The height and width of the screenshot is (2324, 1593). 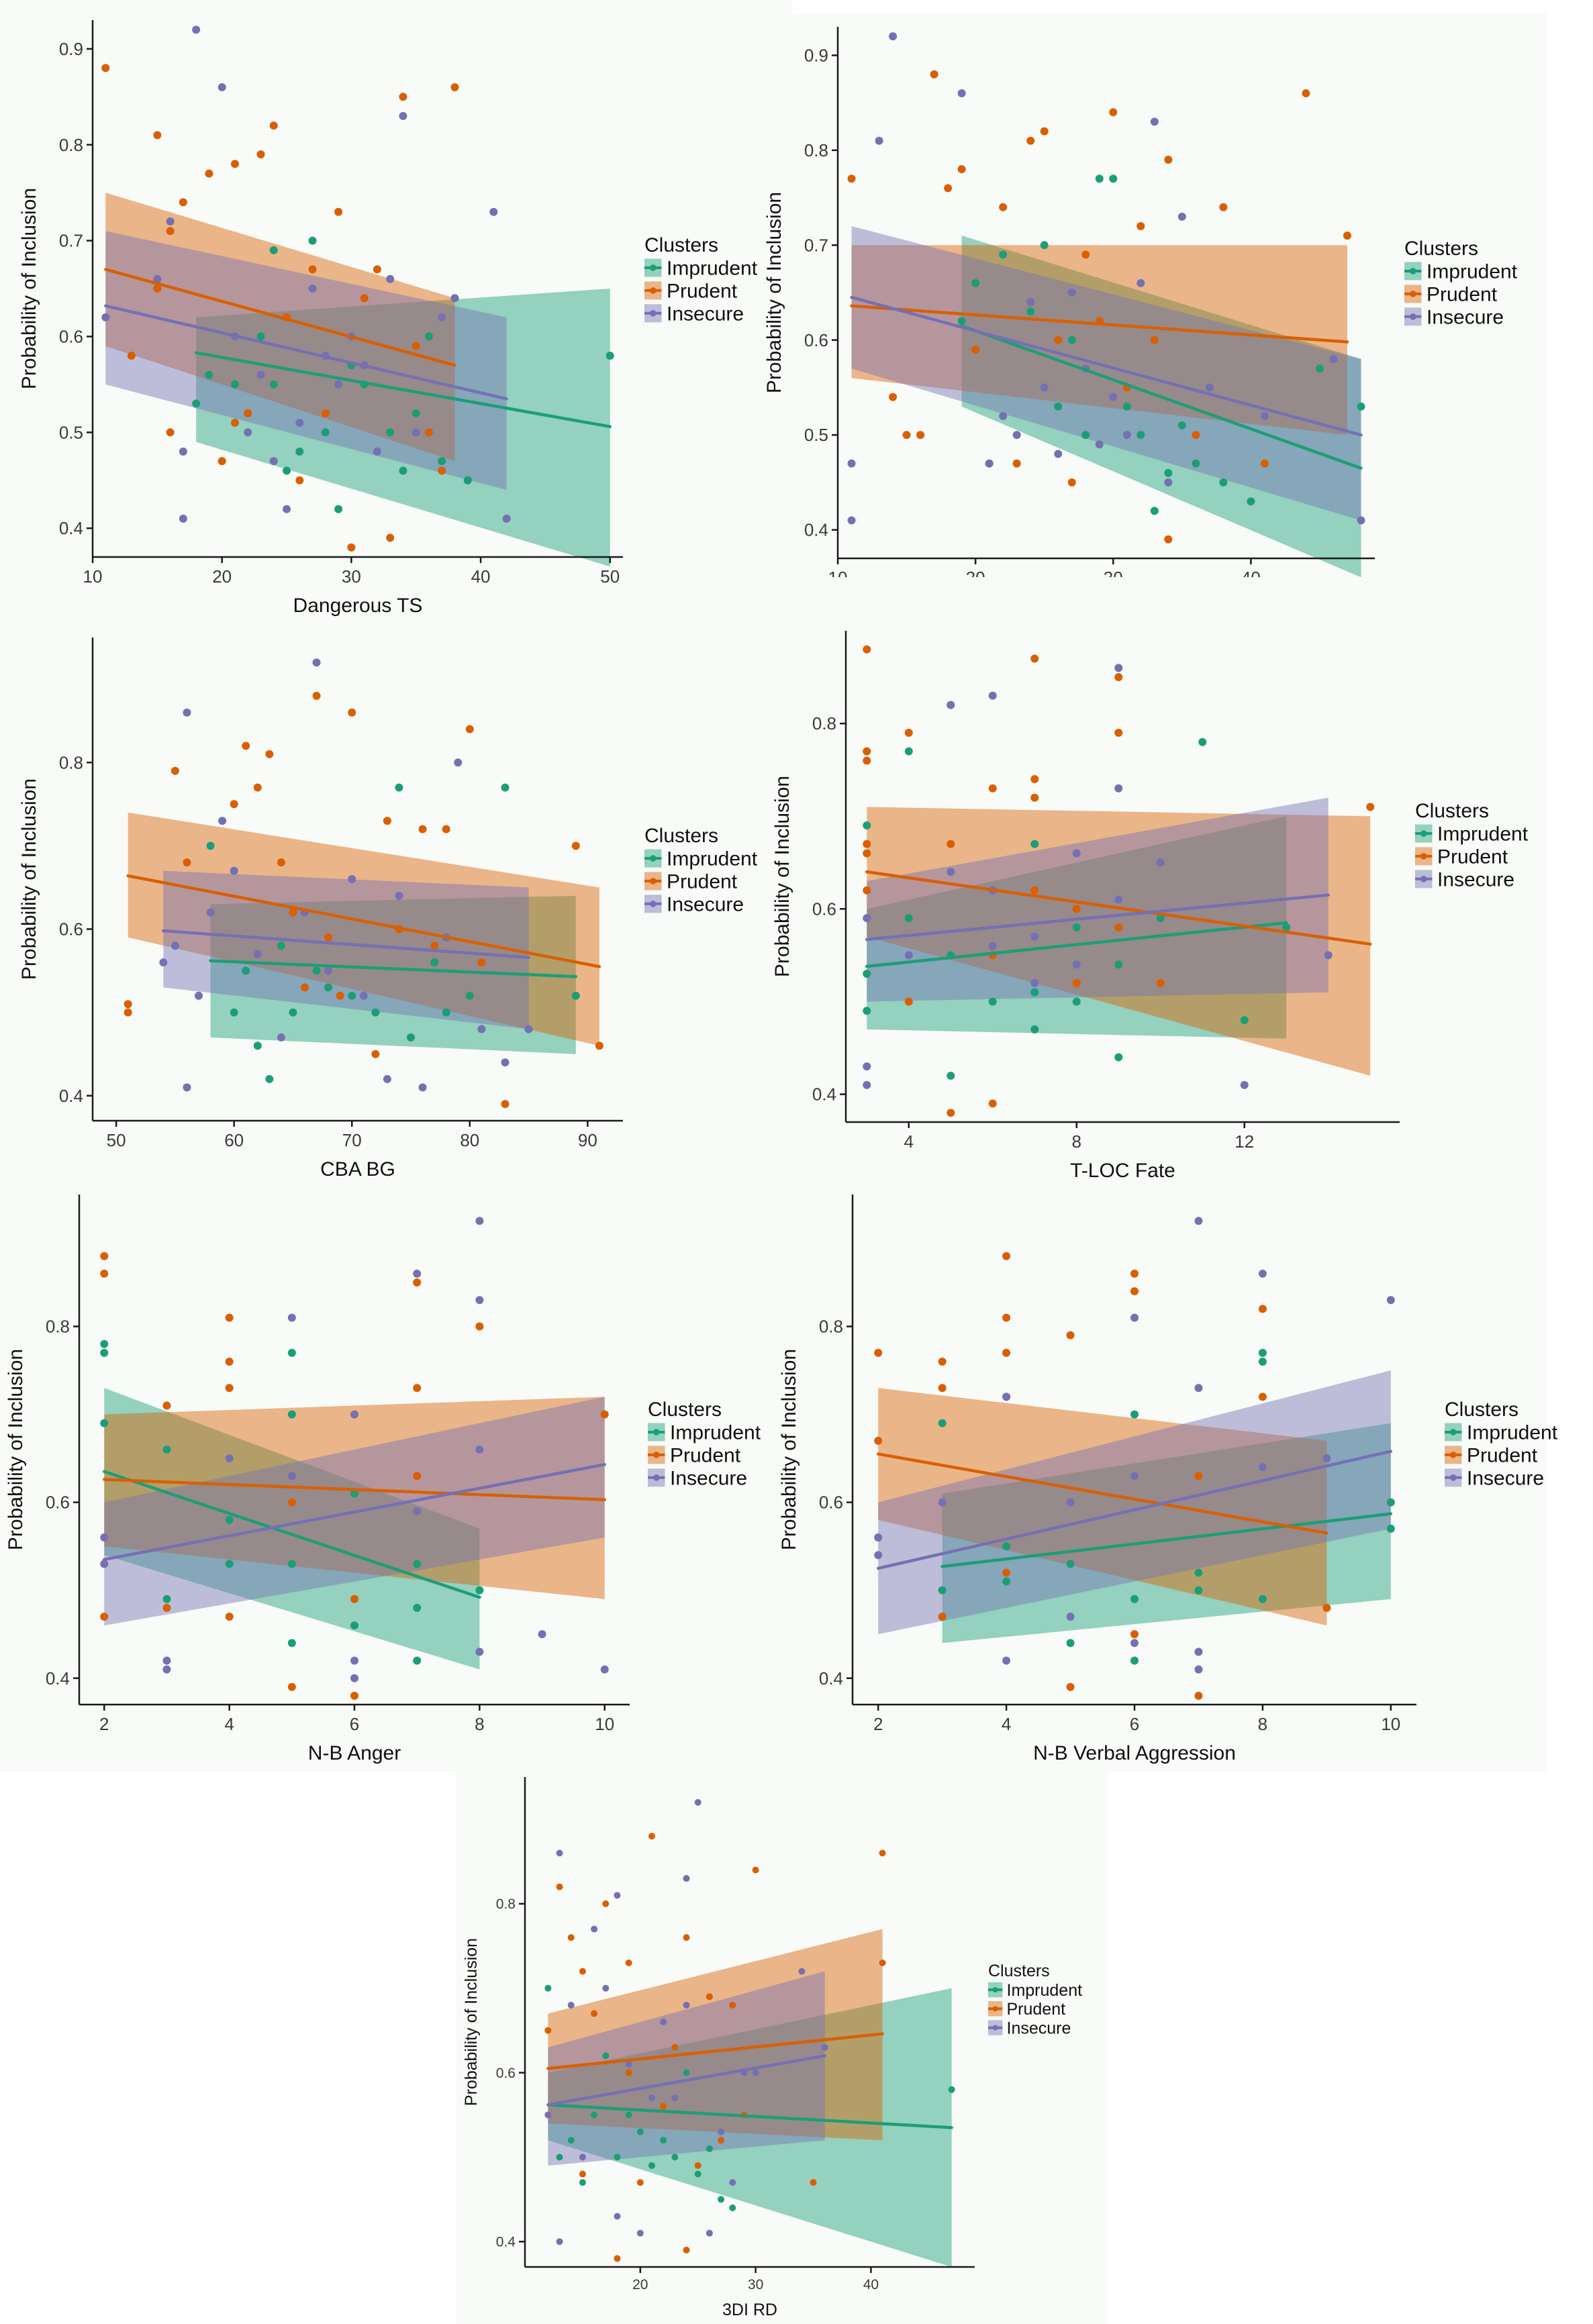 What do you see at coordinates (1166, 1540) in the screenshot?
I see `regression-line-imprudent` at bounding box center [1166, 1540].